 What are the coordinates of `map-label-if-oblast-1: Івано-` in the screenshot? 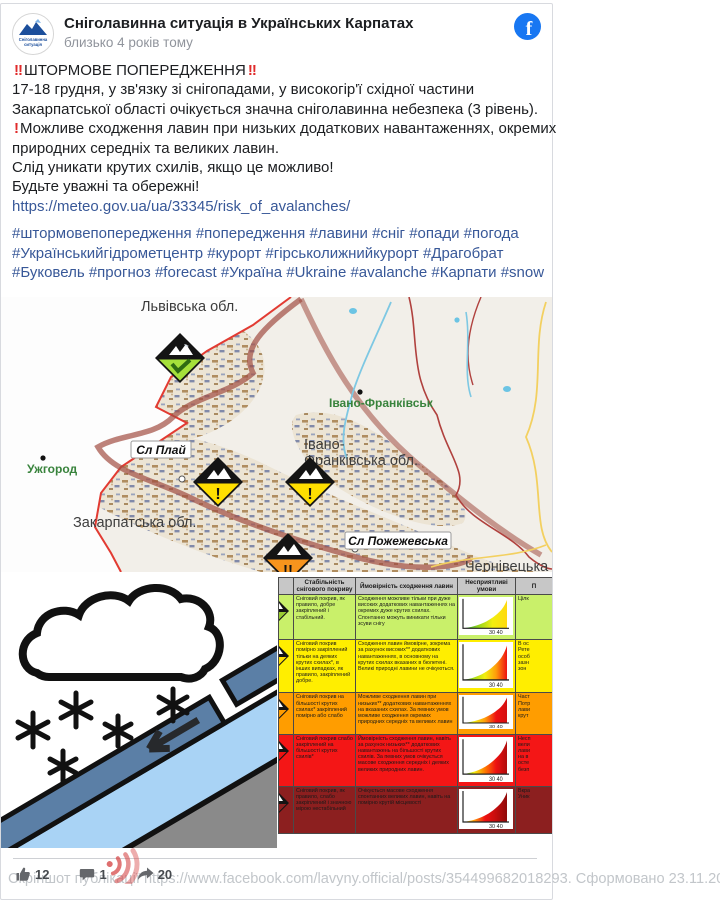 It's located at (324, 445).